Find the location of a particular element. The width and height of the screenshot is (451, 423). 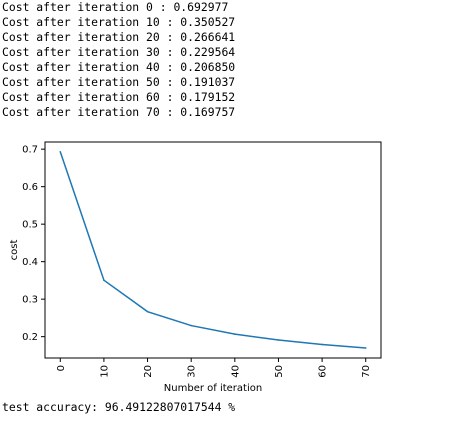

x-tick-label: 0 is located at coordinates (61, 368).